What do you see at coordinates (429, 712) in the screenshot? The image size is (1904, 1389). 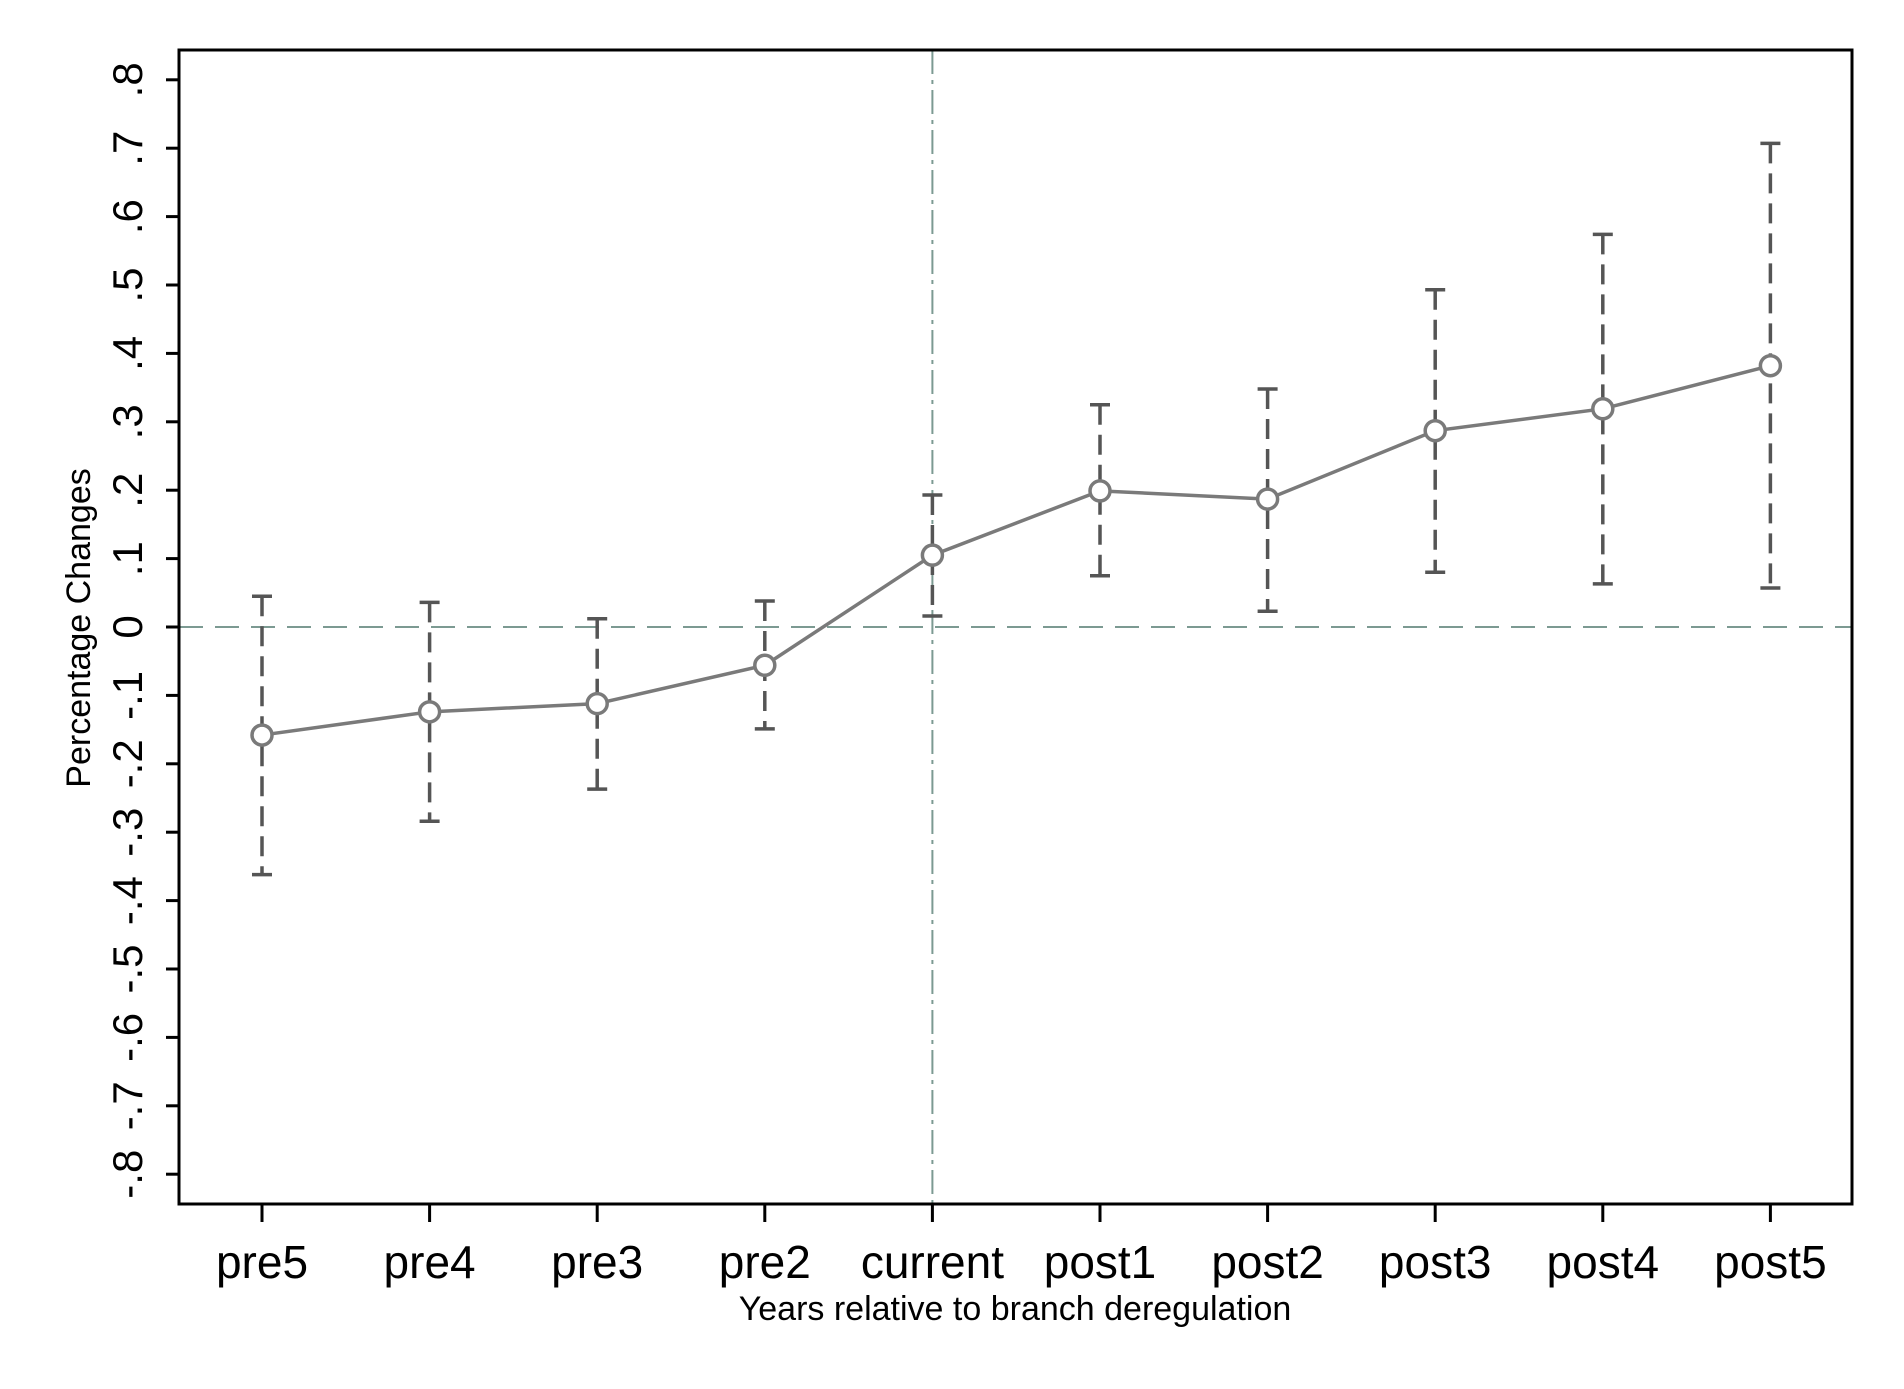 I see `data-point-pre4` at bounding box center [429, 712].